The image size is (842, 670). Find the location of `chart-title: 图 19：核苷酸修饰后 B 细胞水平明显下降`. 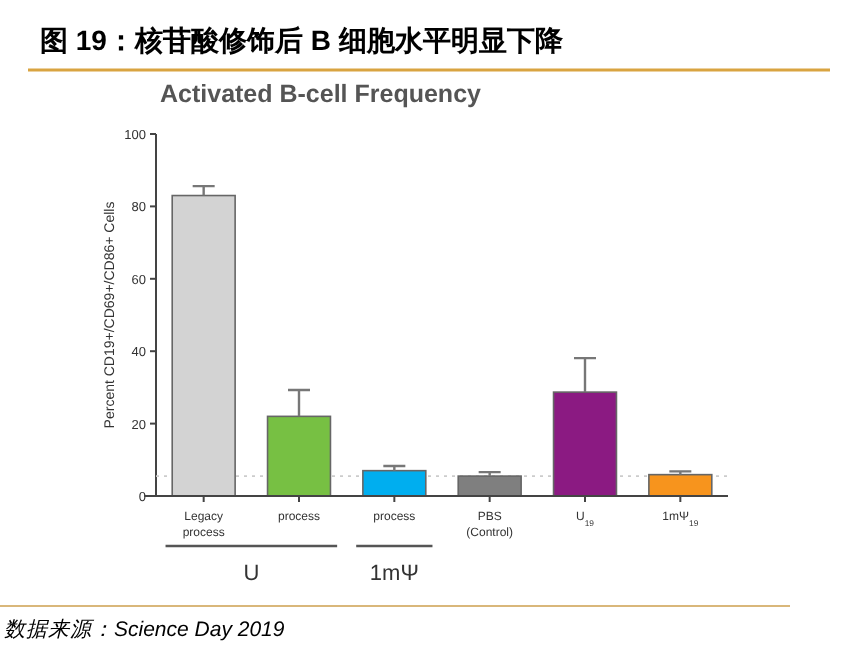

chart-title: 图 19：核苷酸修饰后 B 细胞水平明显下降 is located at coordinates (302, 40).